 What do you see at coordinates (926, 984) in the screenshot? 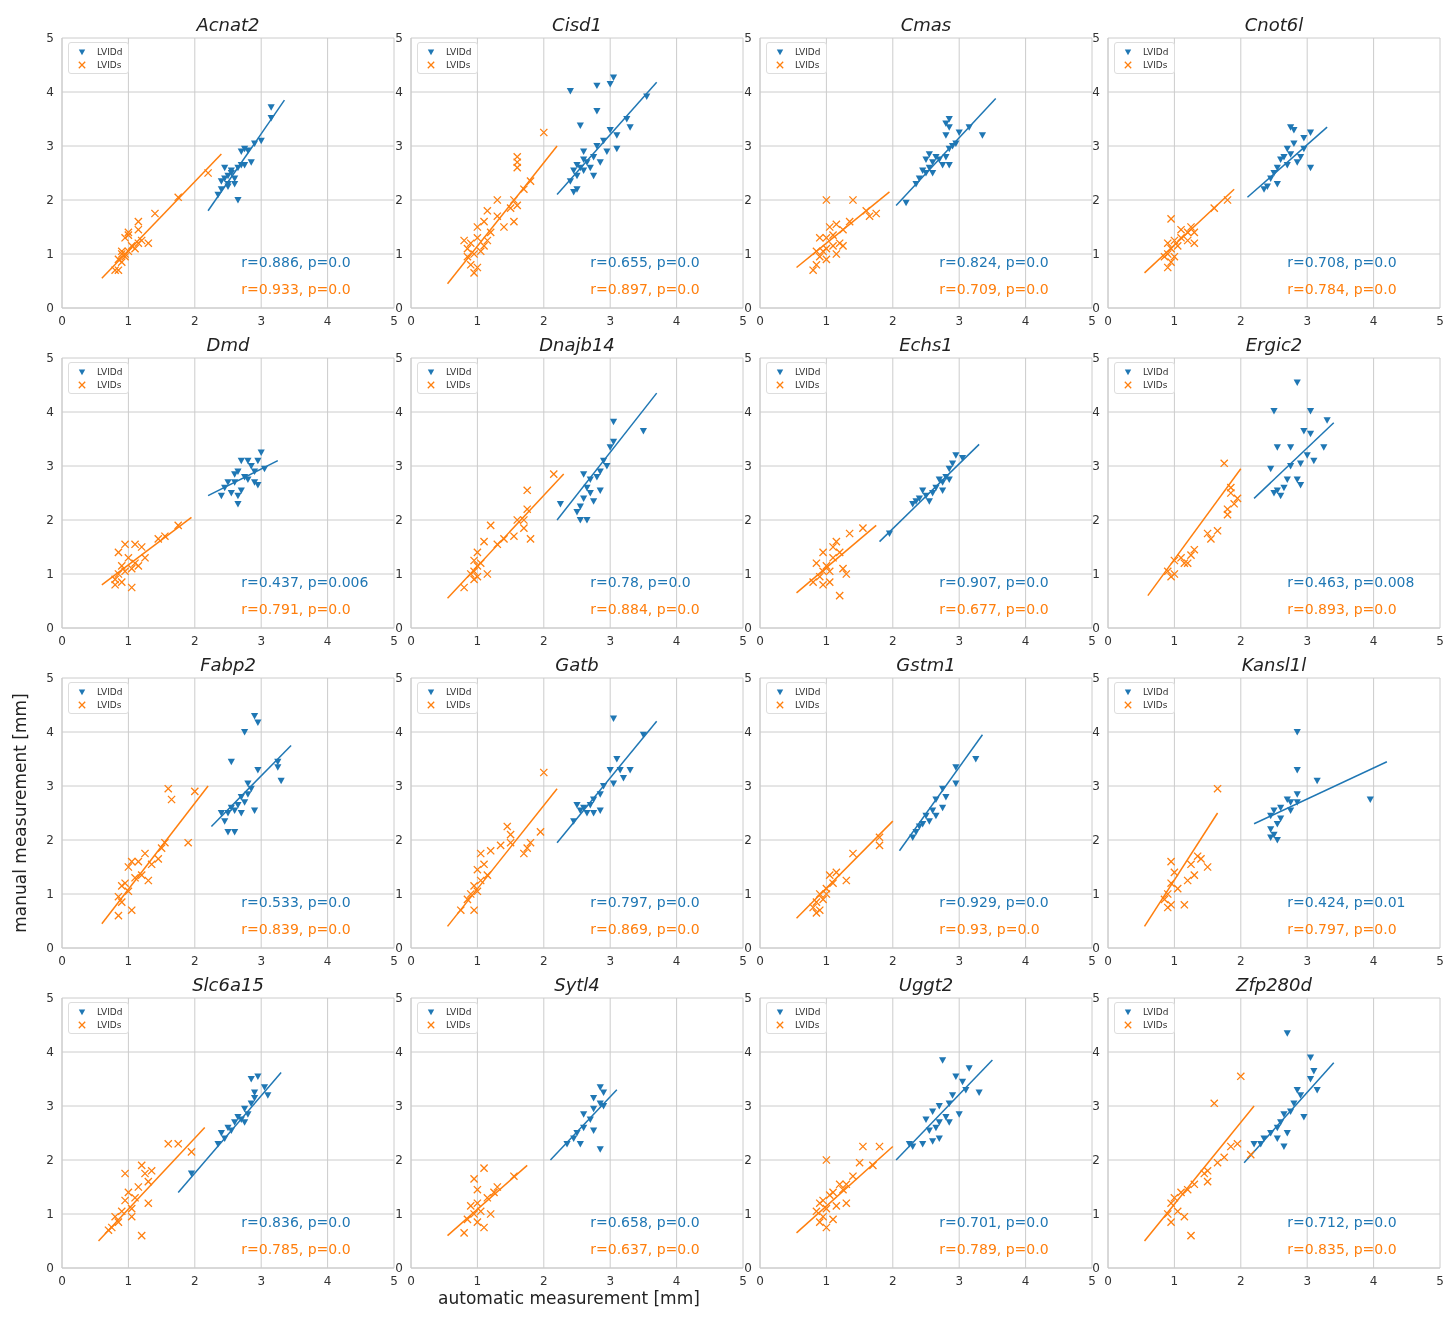
I see `chart-title: Uggt2` at bounding box center [926, 984].